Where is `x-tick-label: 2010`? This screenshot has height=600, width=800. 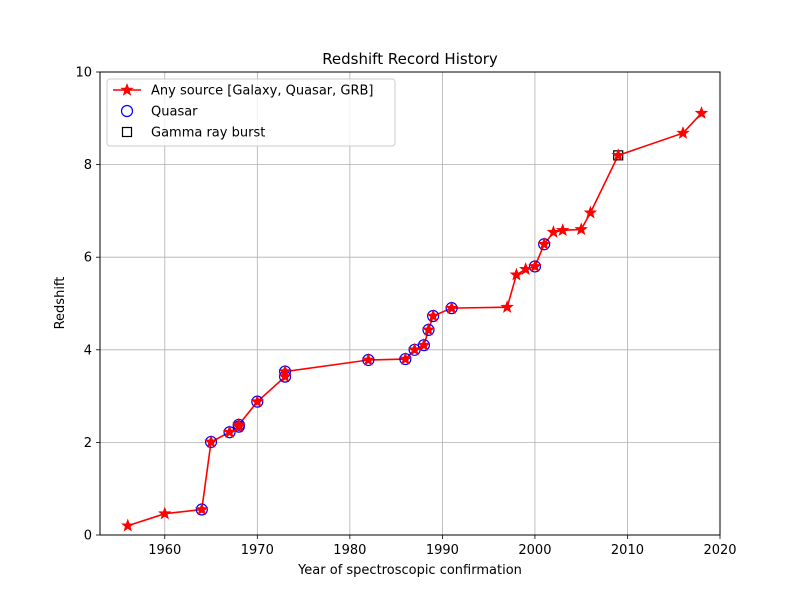
x-tick-label: 2010 is located at coordinates (627, 550).